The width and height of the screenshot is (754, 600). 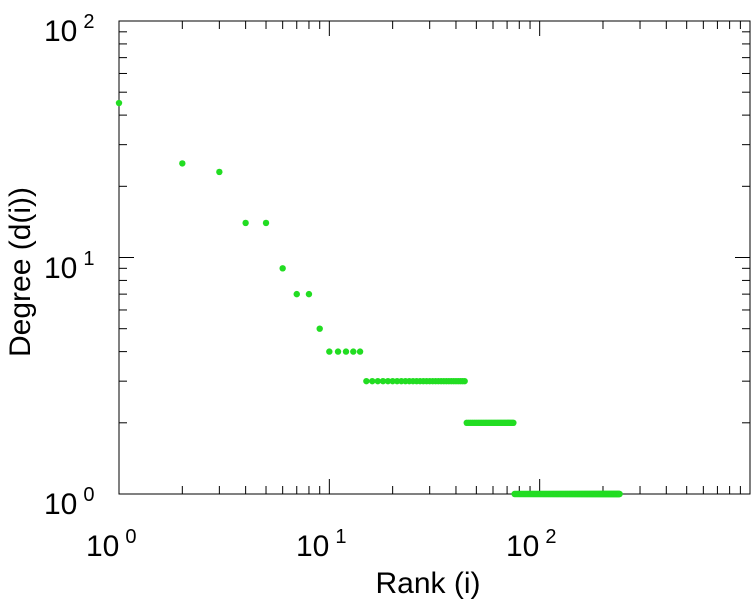 What do you see at coordinates (531, 544) in the screenshot?
I see `x-tick-label-2: 10 2` at bounding box center [531, 544].